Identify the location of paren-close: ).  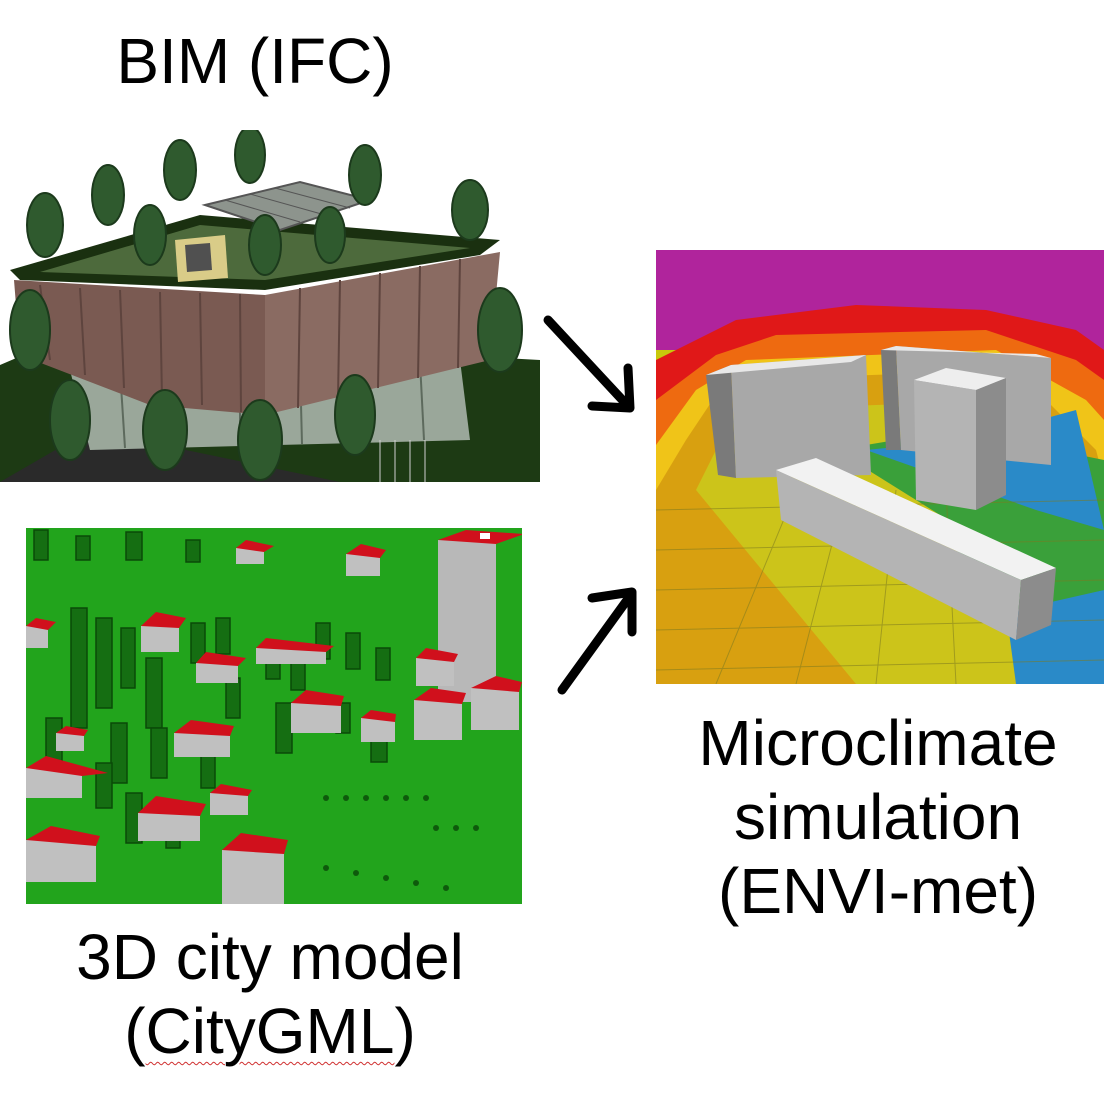
(405, 1031).